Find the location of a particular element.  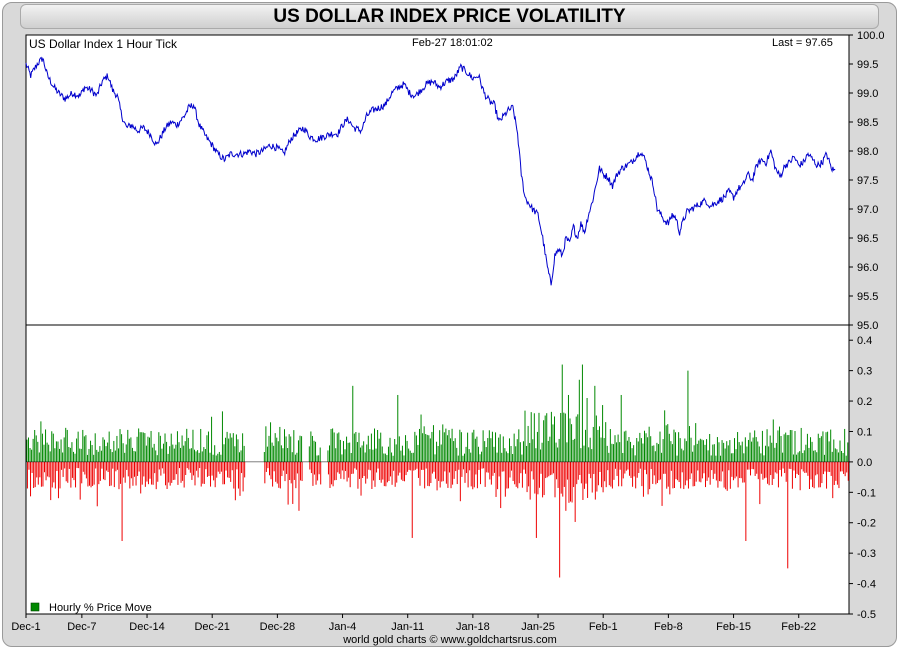

lower-y-tick-label: 0.0 is located at coordinates (864, 463).